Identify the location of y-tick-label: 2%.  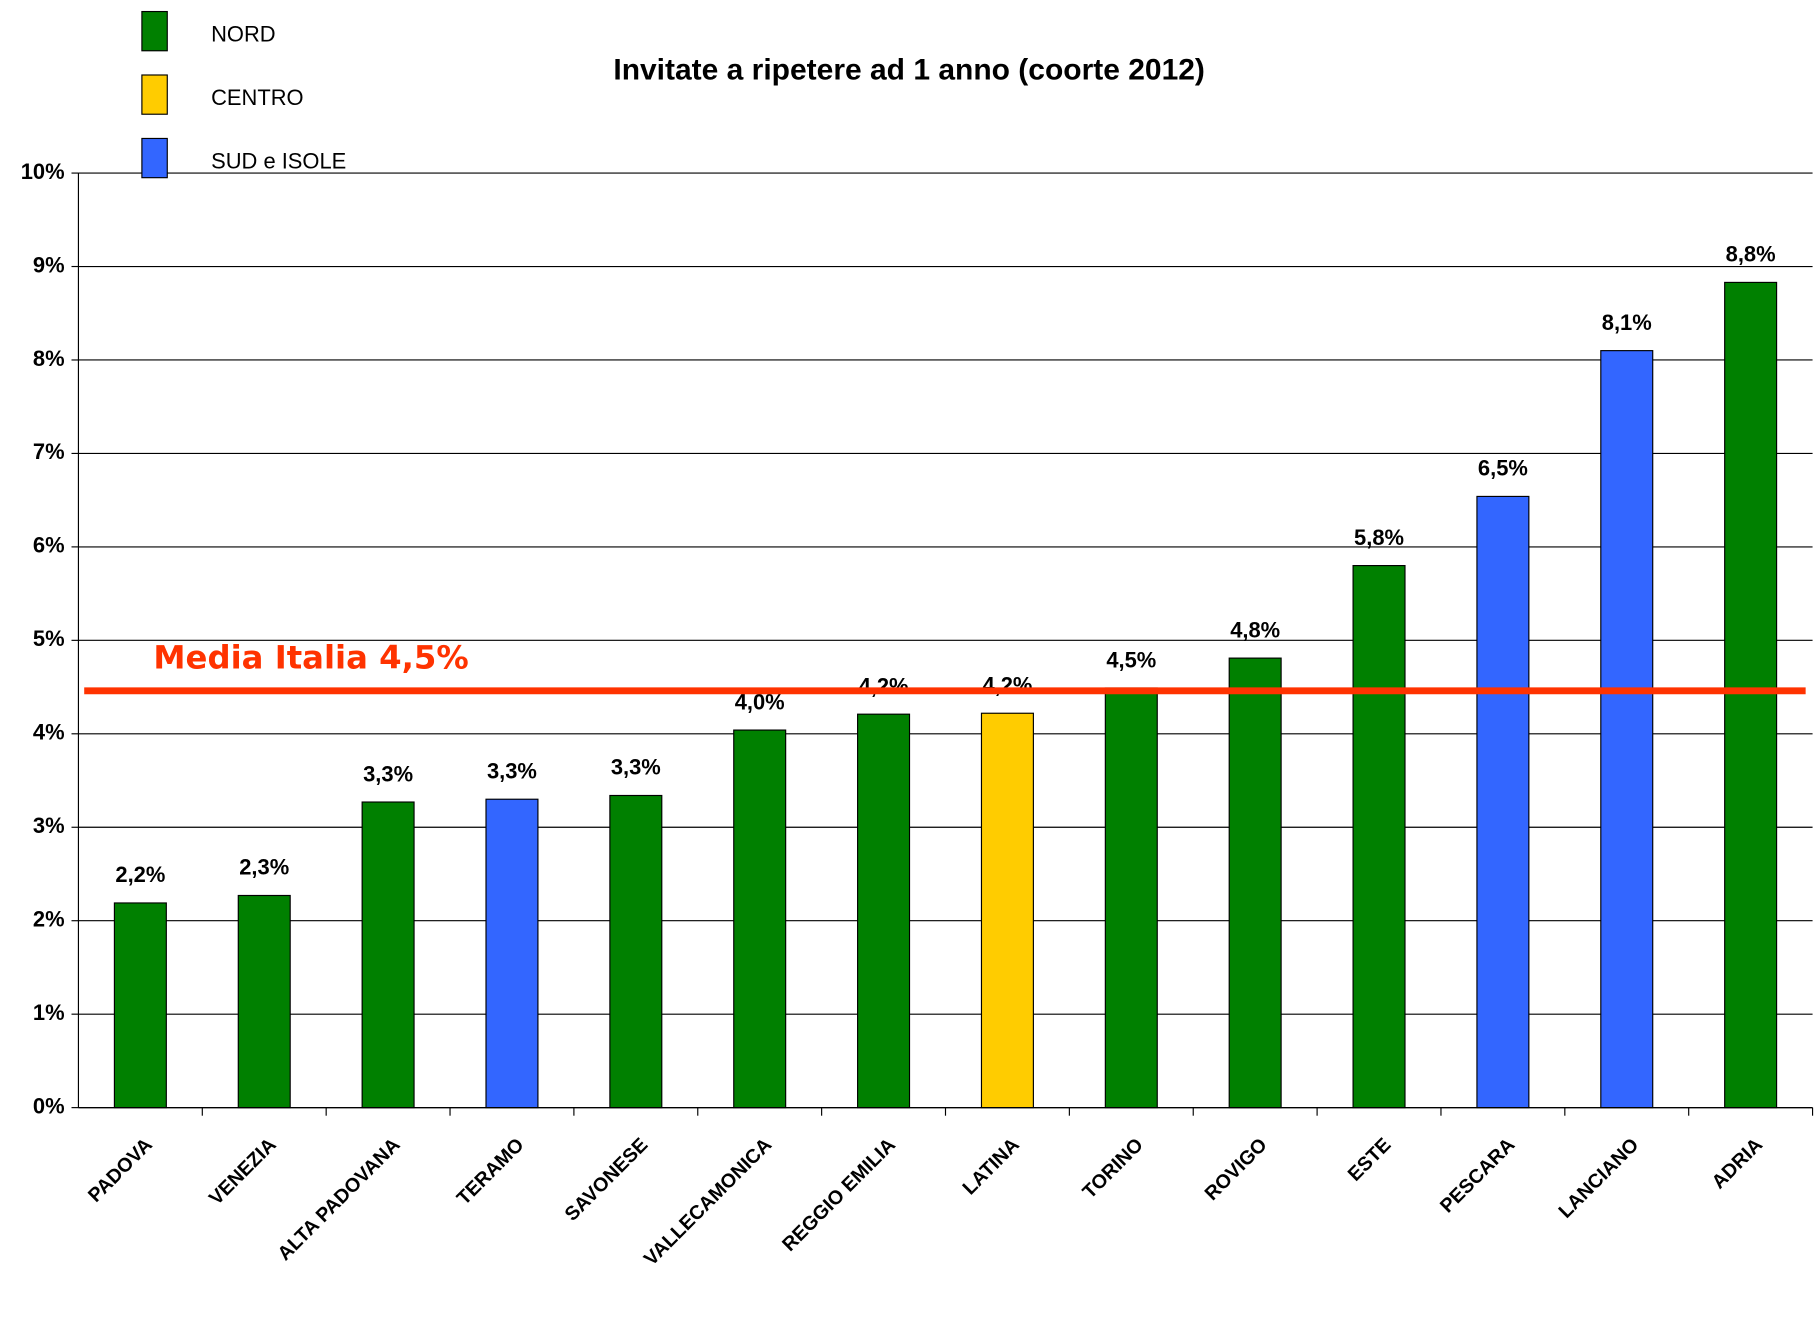
(49, 919).